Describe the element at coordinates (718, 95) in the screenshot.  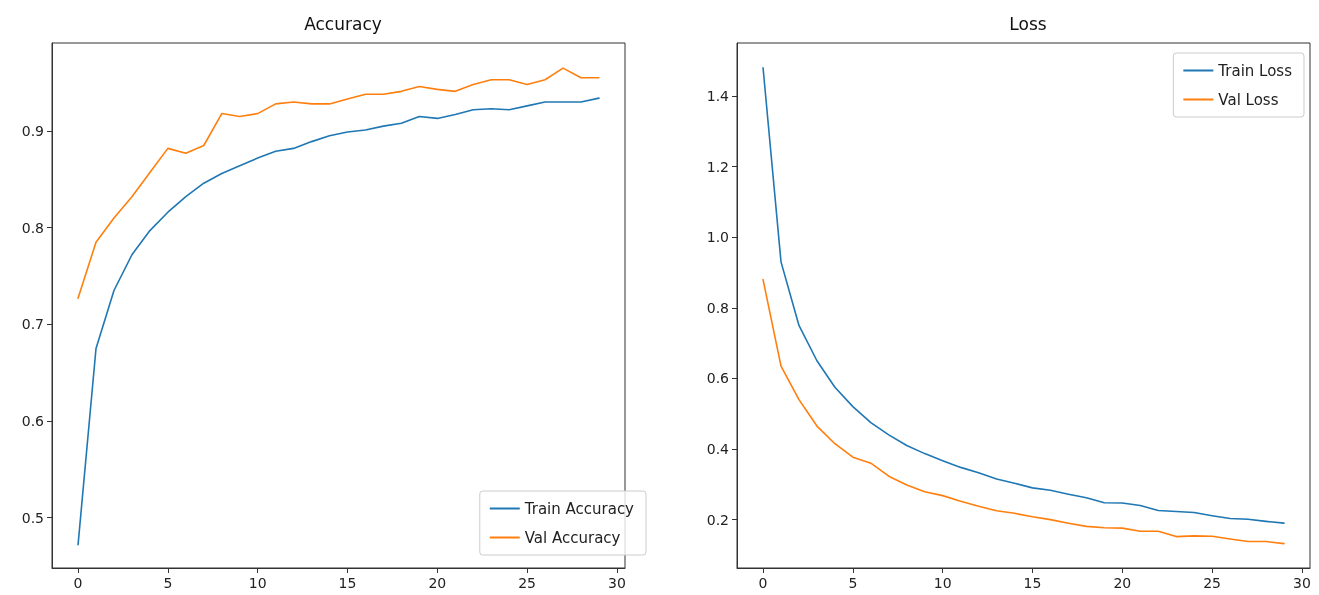
I see `y-tick-label: 1.4` at that location.